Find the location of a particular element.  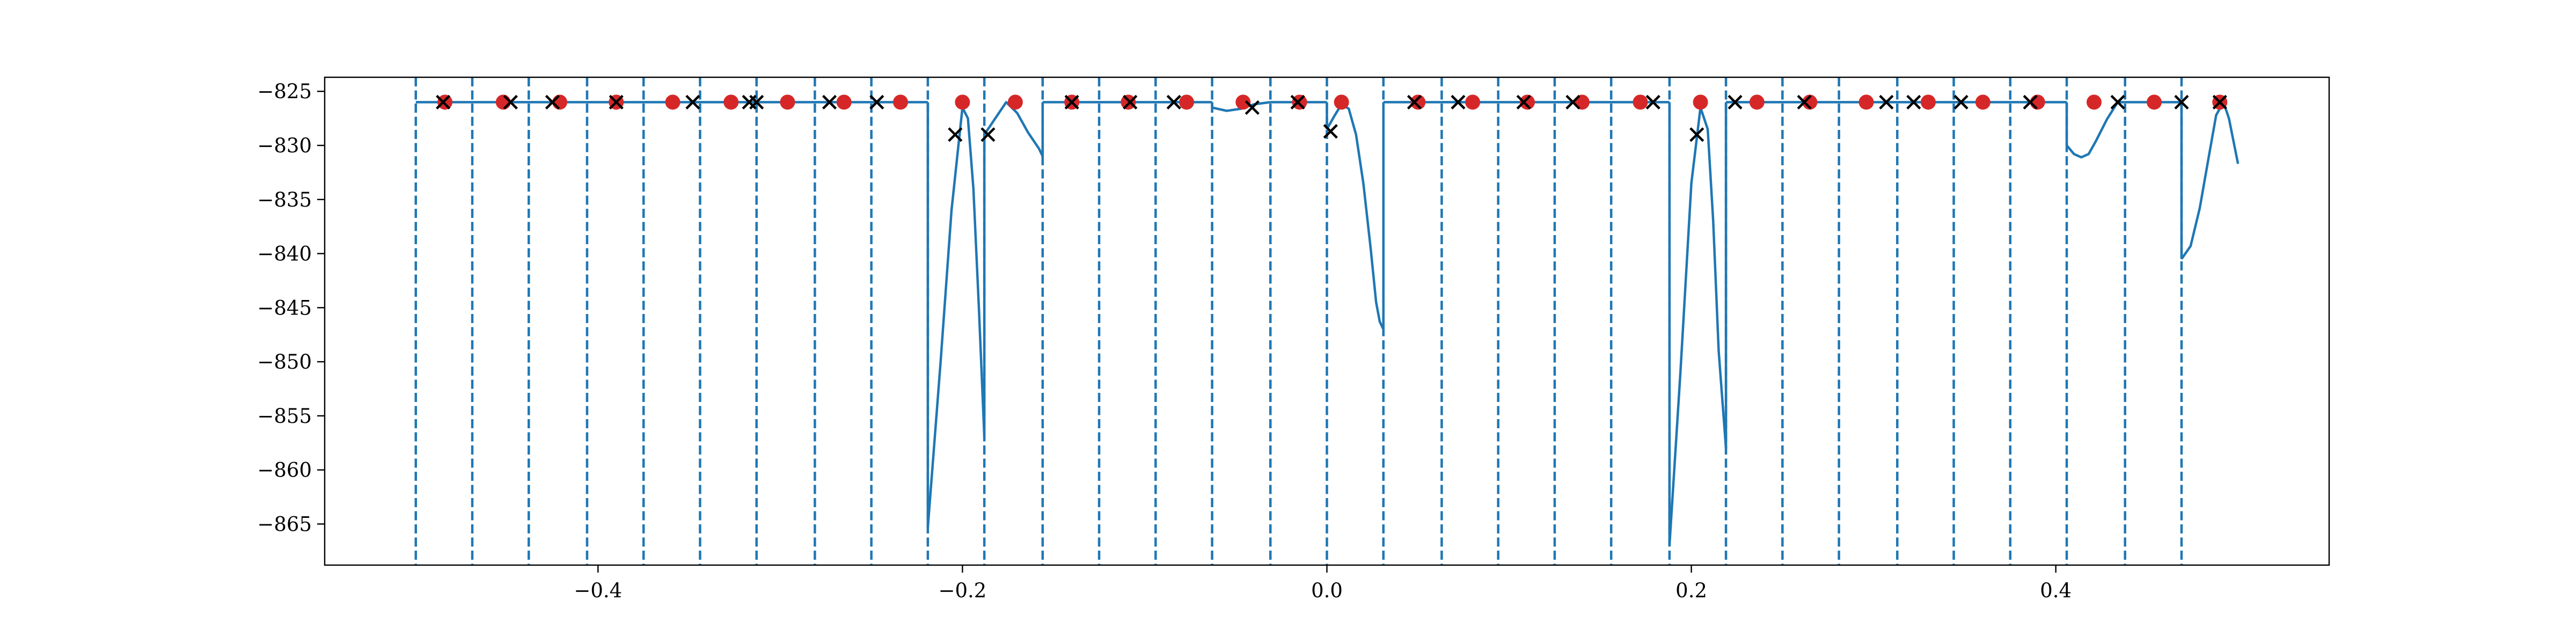

y-tick-label: −835 is located at coordinates (284, 199).